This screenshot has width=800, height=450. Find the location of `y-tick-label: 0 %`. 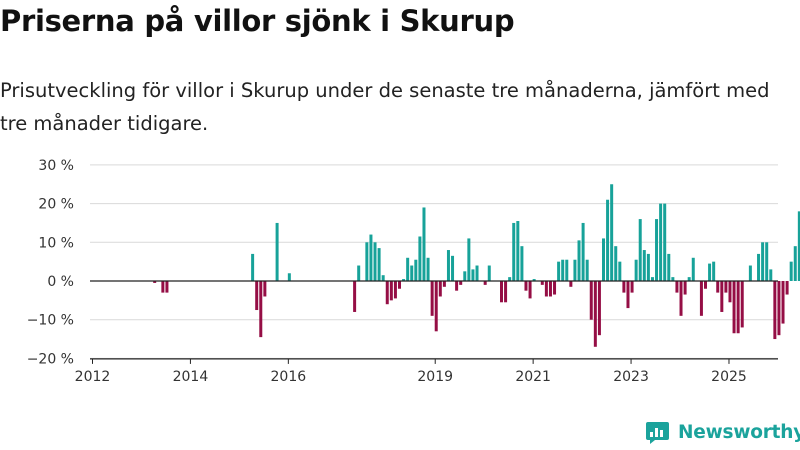

y-tick-label: 0 % is located at coordinates (60, 282).